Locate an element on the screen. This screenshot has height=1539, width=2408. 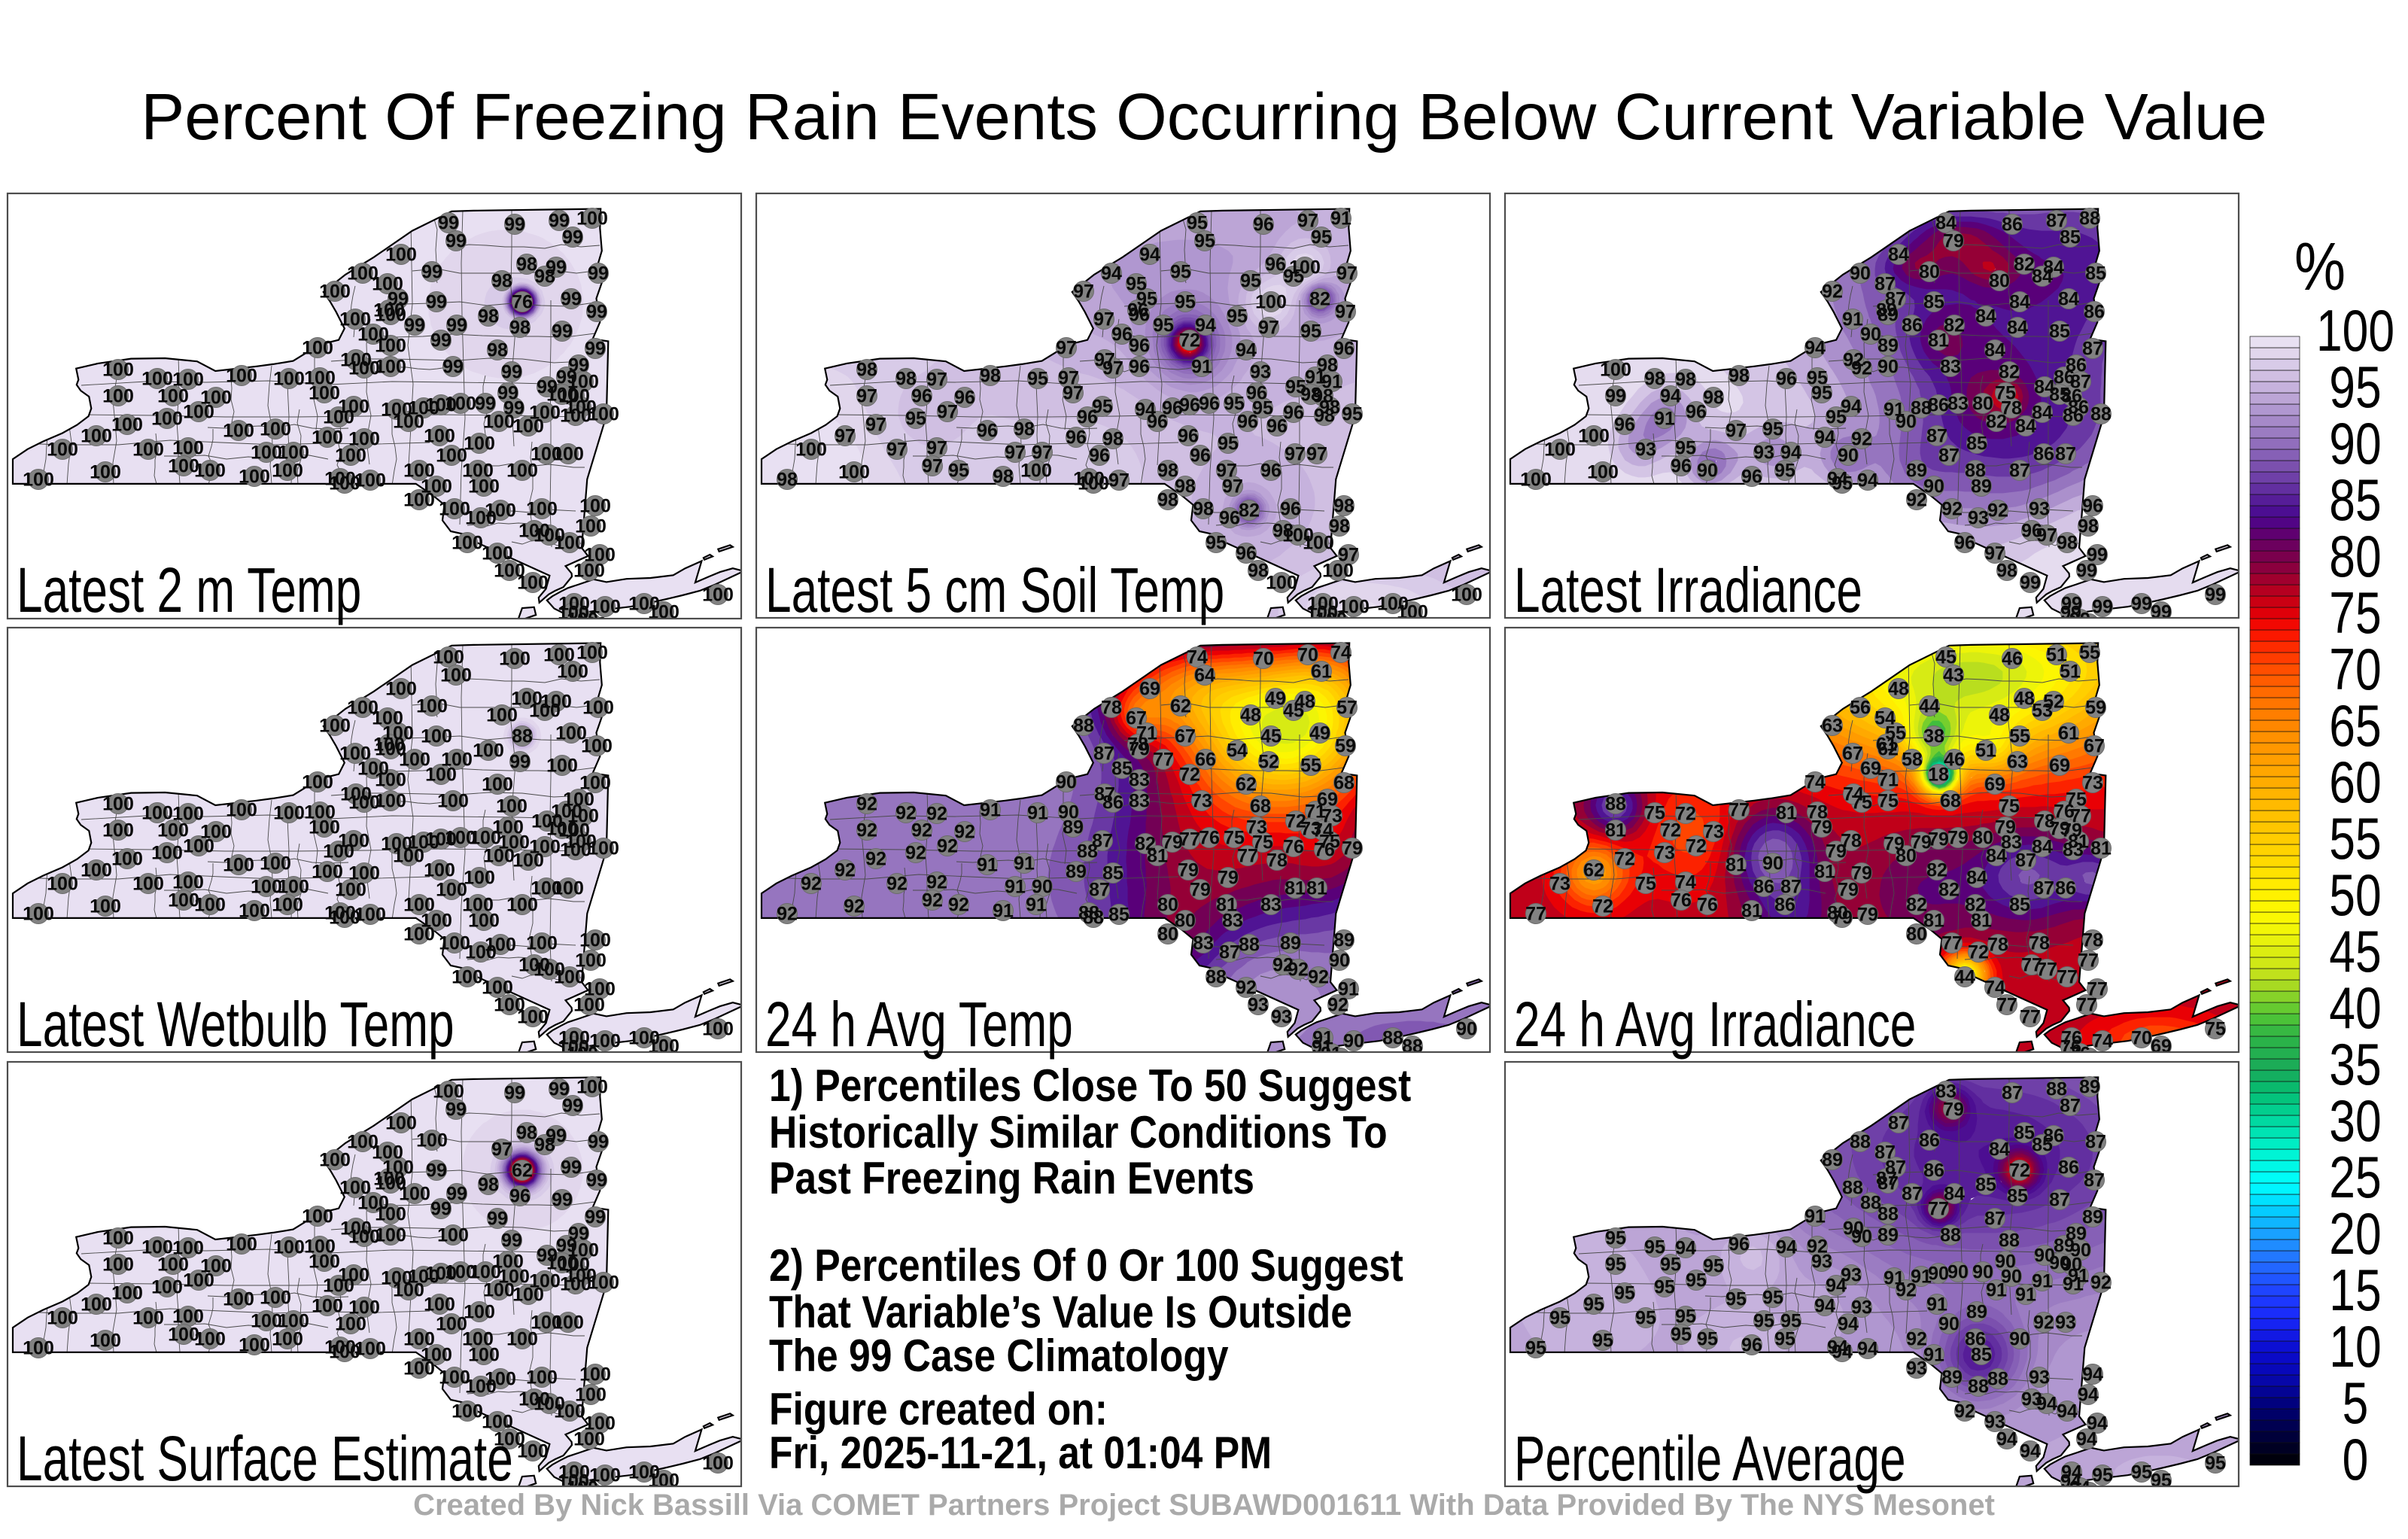
svg-text: 62 is located at coordinates (1180, 706).